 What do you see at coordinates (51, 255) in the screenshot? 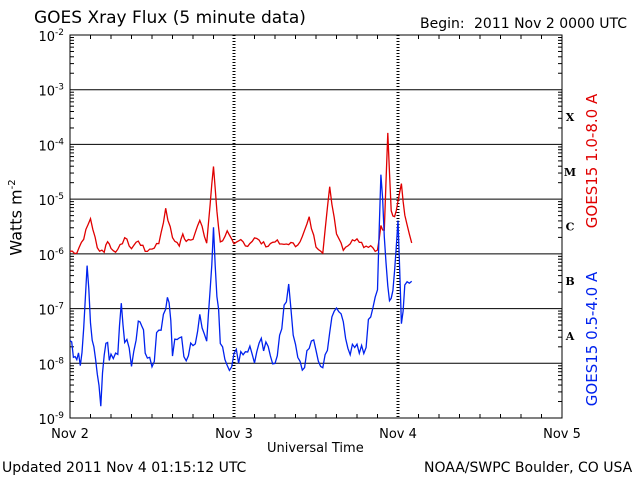
I see `y-tick-label: 10⁻⁶` at bounding box center [51, 255].